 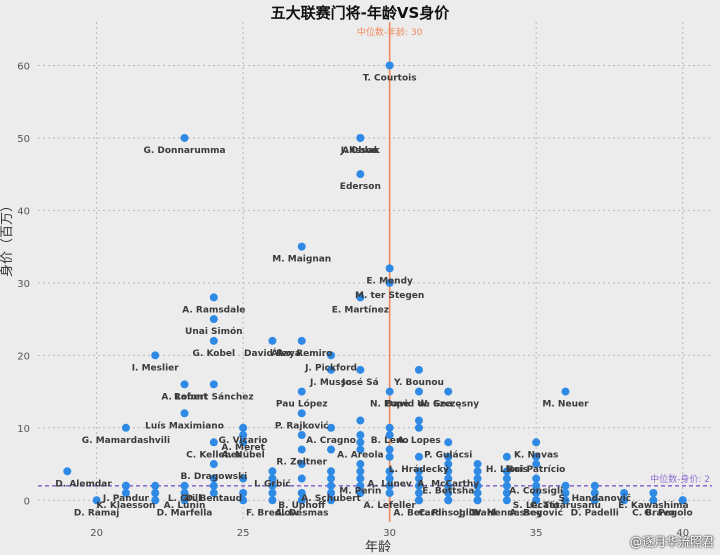 What do you see at coordinates (27, 501) in the screenshot?
I see `y-tick-label: 0` at bounding box center [27, 501].